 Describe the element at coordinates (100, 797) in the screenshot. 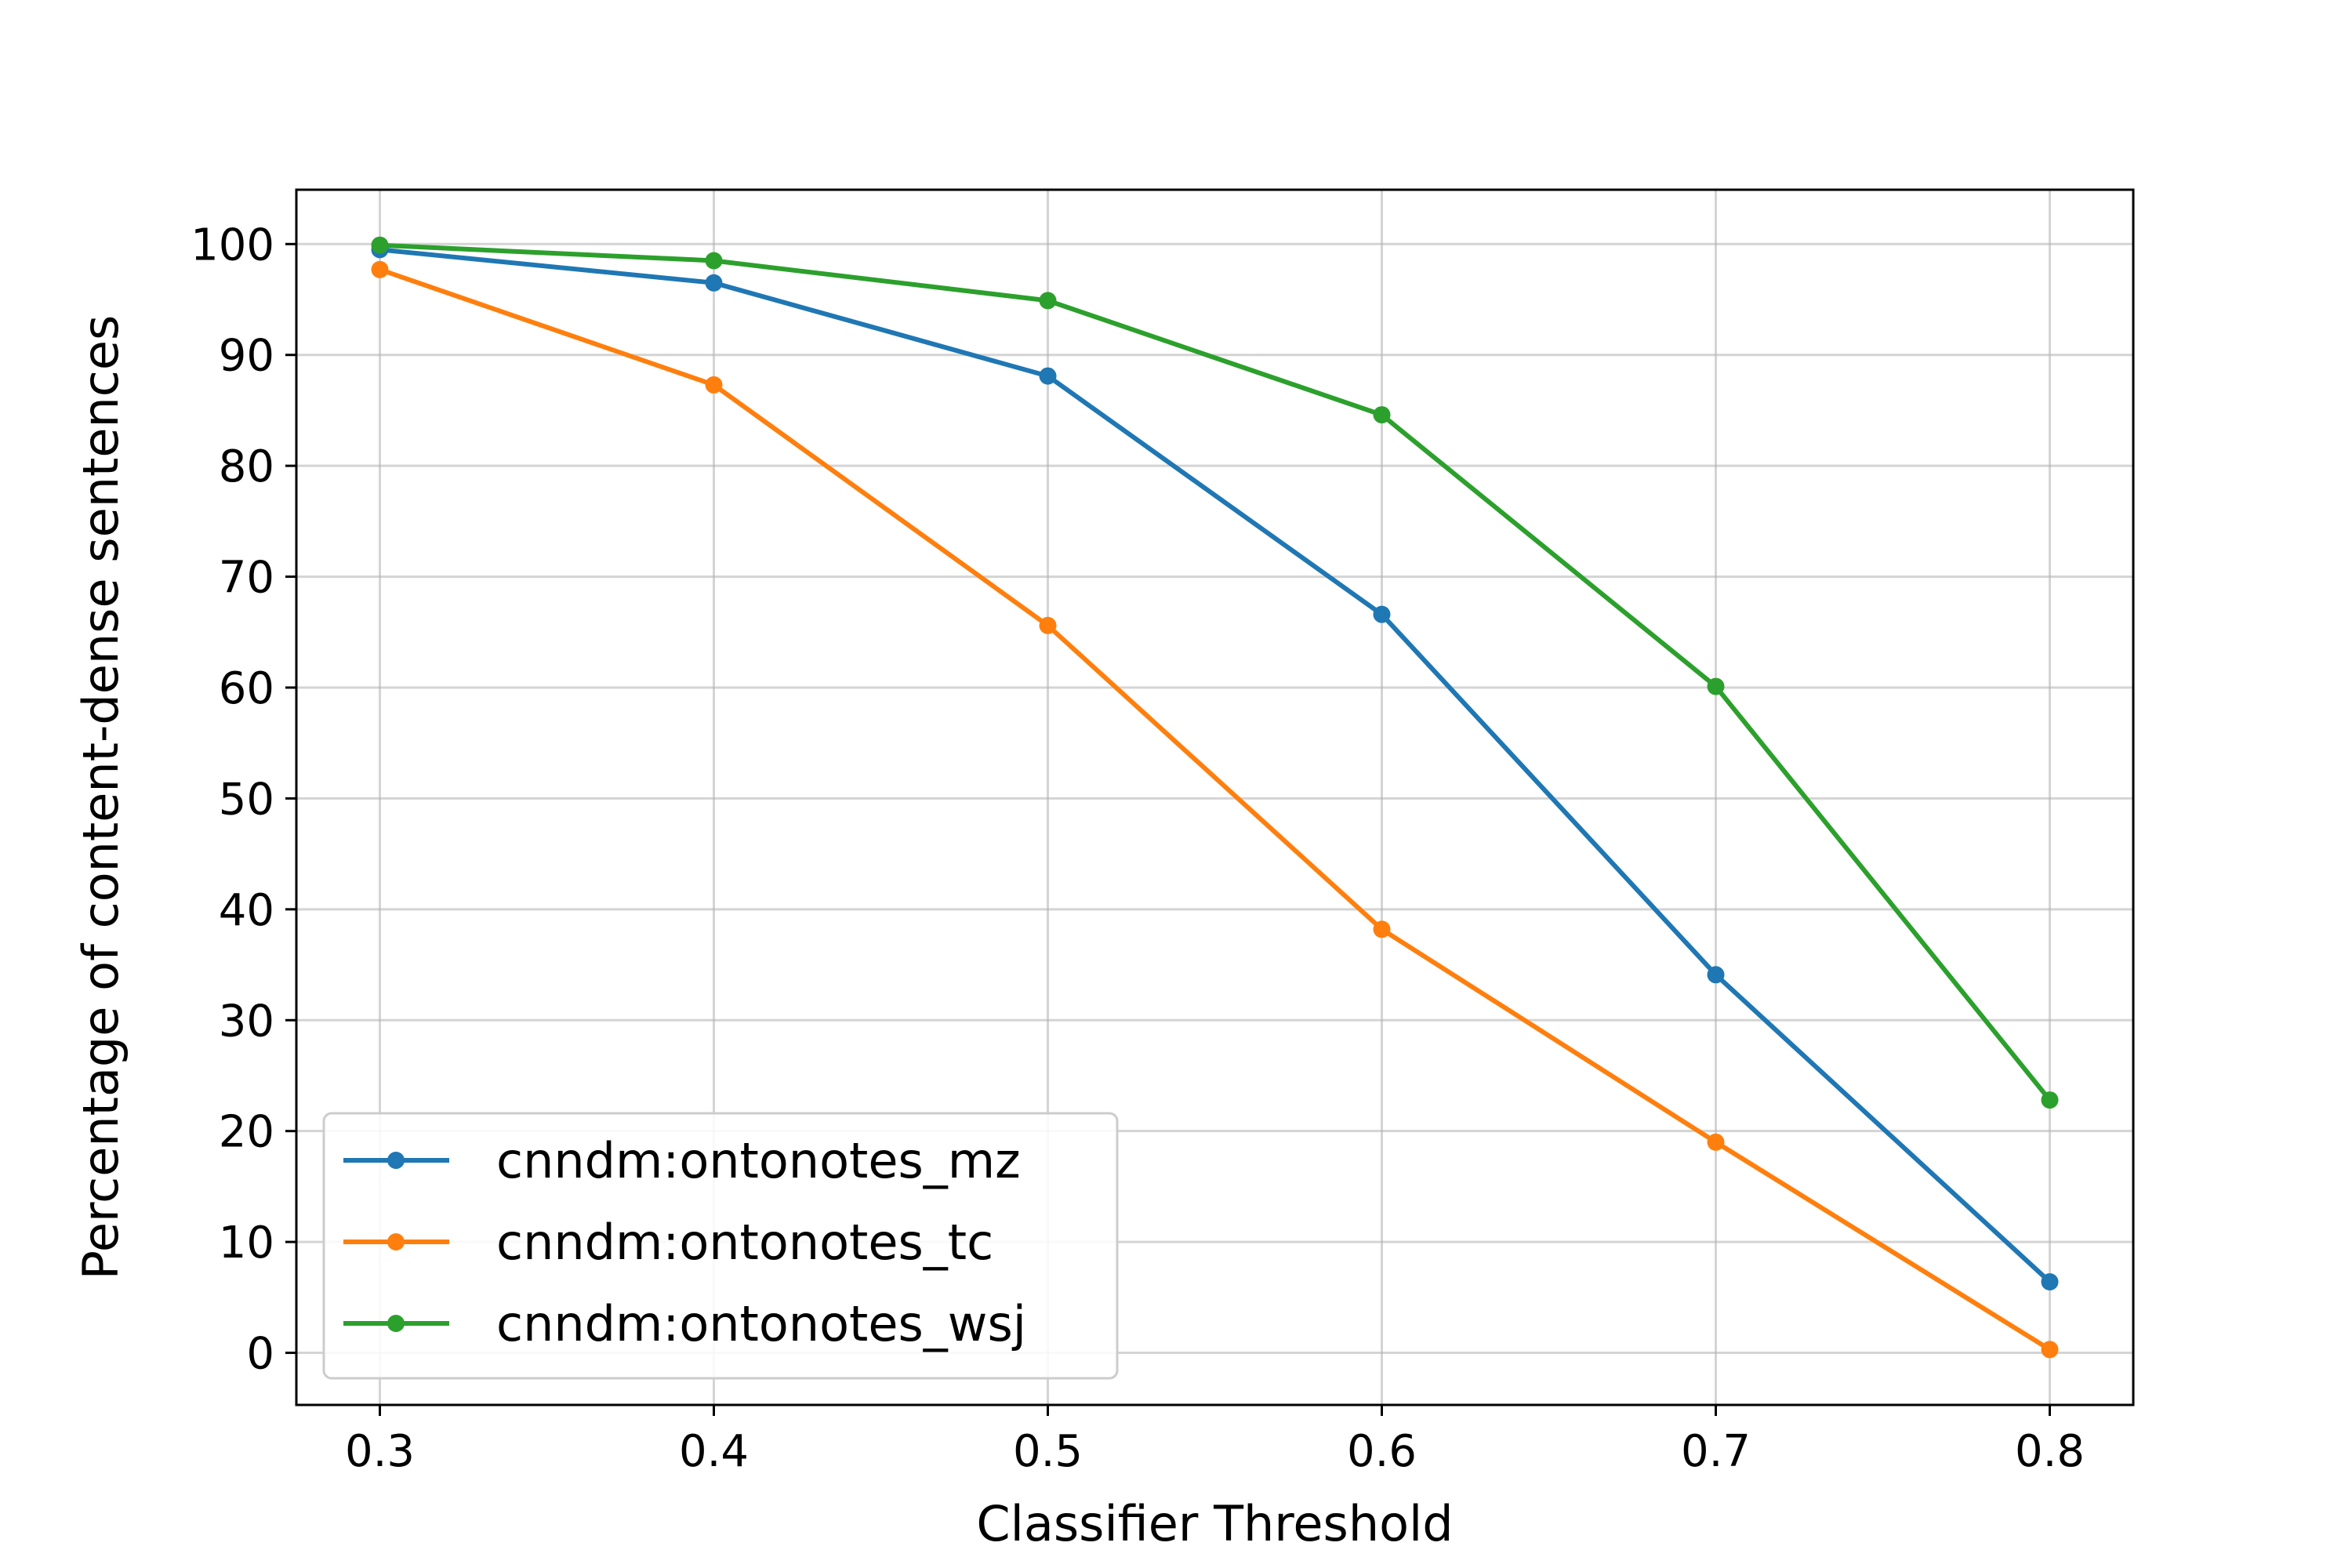

I see `y-axis-label: Percentage of content-dense sentences` at that location.